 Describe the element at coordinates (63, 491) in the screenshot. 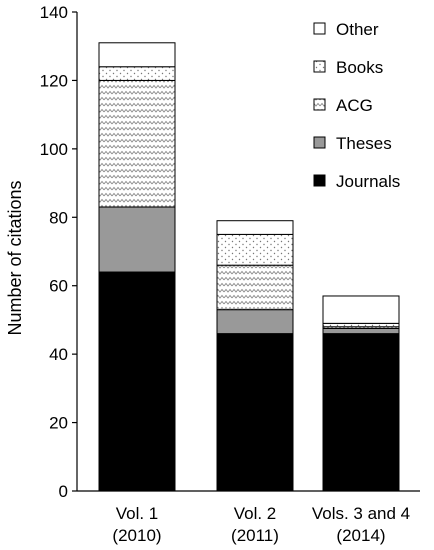

I see `y-tick-label: 0` at that location.